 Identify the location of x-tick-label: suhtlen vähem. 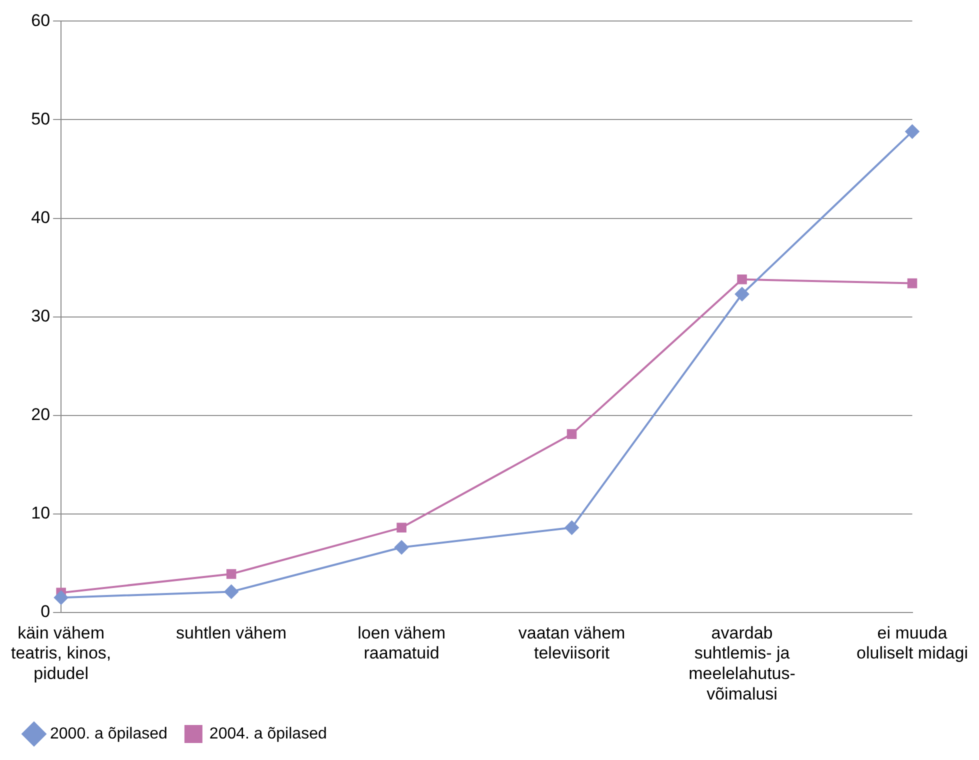
(231, 632).